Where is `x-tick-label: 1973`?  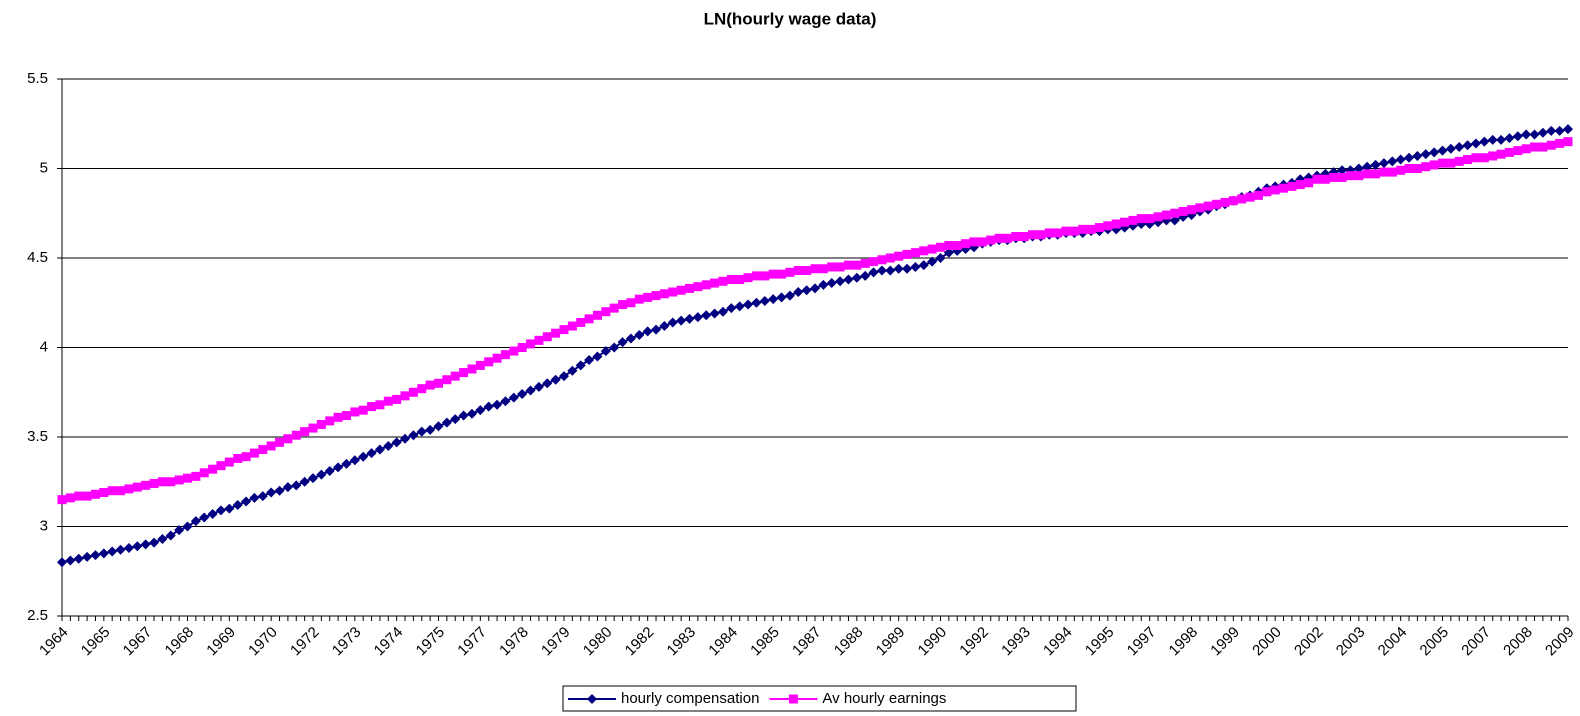
x-tick-label: 1973 is located at coordinates (347, 642).